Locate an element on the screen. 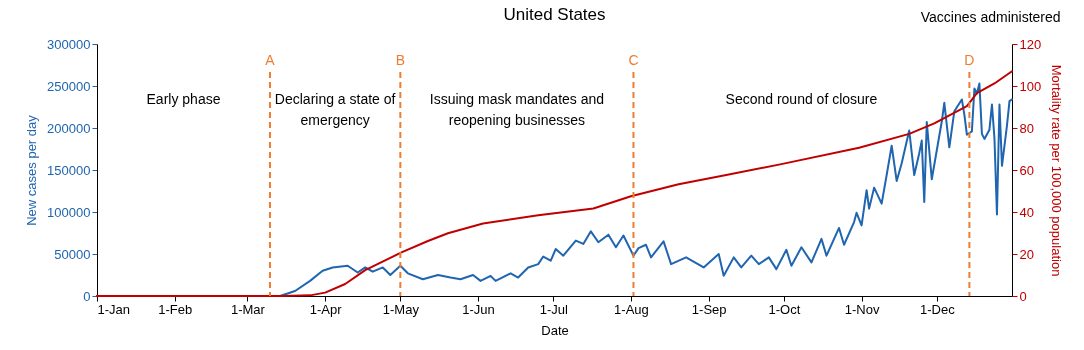 This screenshot has width=1084, height=350. y2-tick-label: 60 is located at coordinates (1026, 170).